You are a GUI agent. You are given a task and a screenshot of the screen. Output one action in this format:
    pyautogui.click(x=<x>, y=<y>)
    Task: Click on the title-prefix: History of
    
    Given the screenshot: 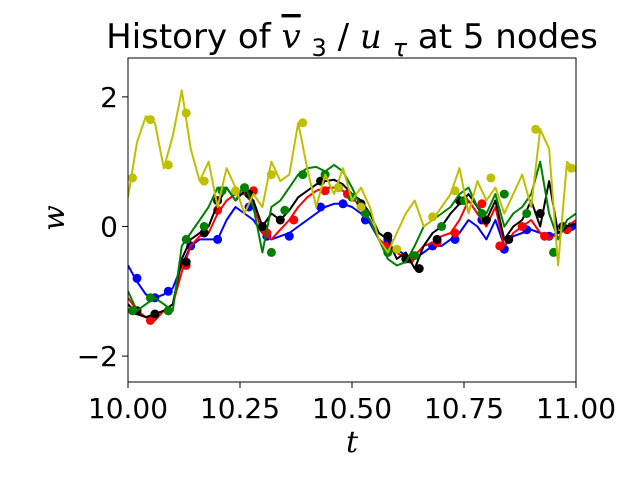 What is the action you would take?
    pyautogui.click(x=193, y=37)
    